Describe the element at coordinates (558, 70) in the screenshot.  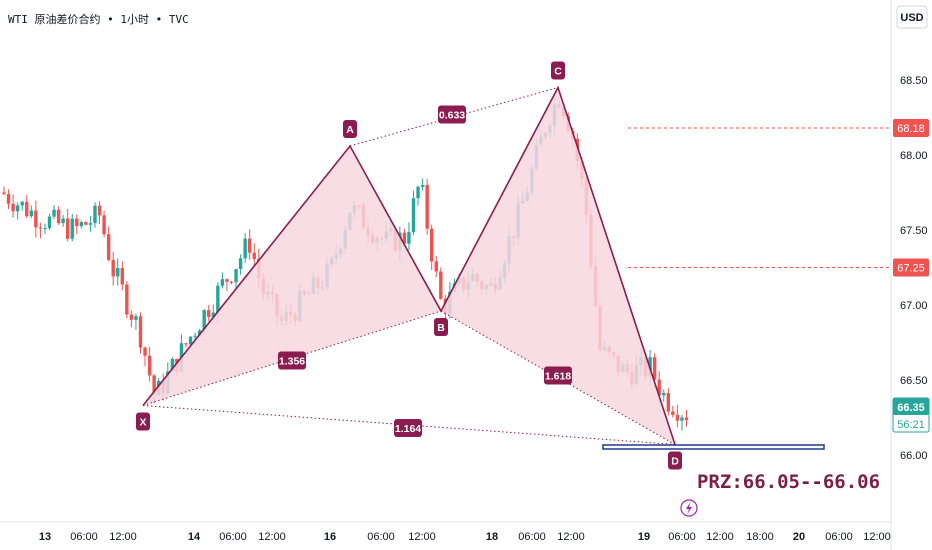
I see `pattern-point-c: C` at that location.